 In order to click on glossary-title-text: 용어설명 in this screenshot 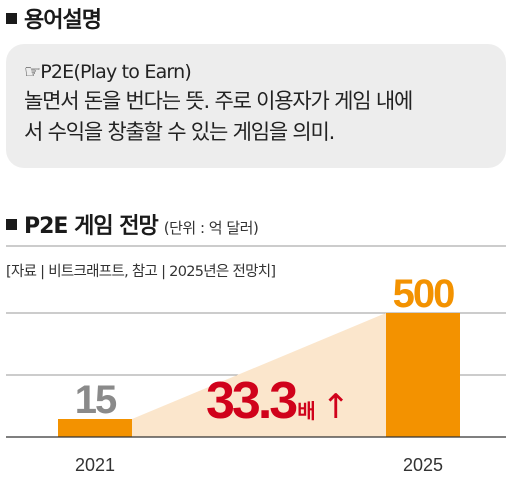, I will do `click(63, 20)`.